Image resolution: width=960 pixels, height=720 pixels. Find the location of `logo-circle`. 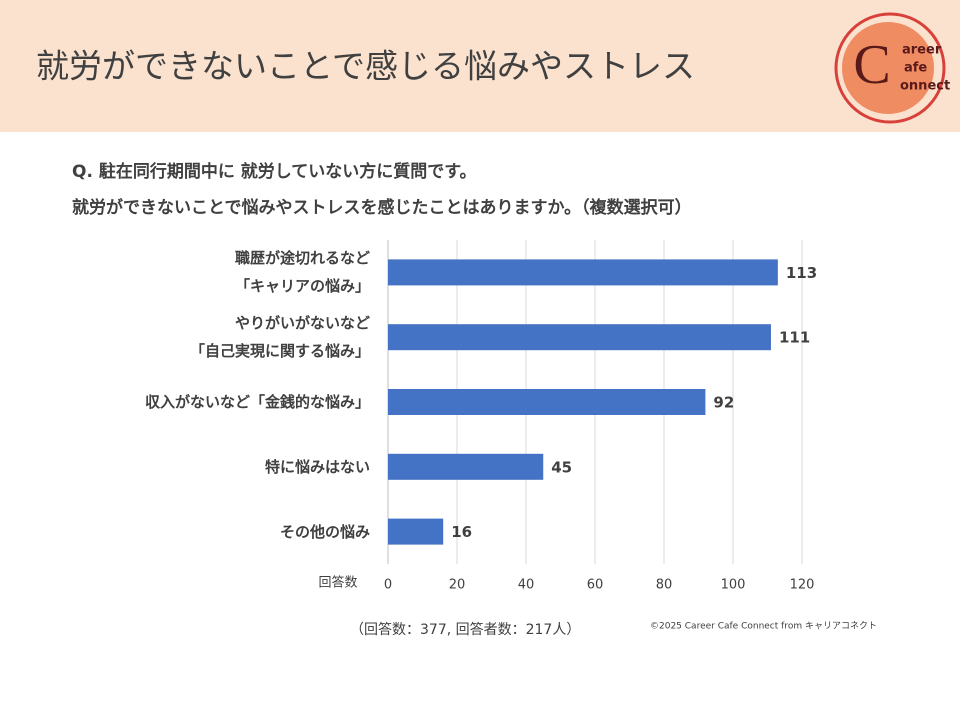

logo-circle is located at coordinates (888, 68).